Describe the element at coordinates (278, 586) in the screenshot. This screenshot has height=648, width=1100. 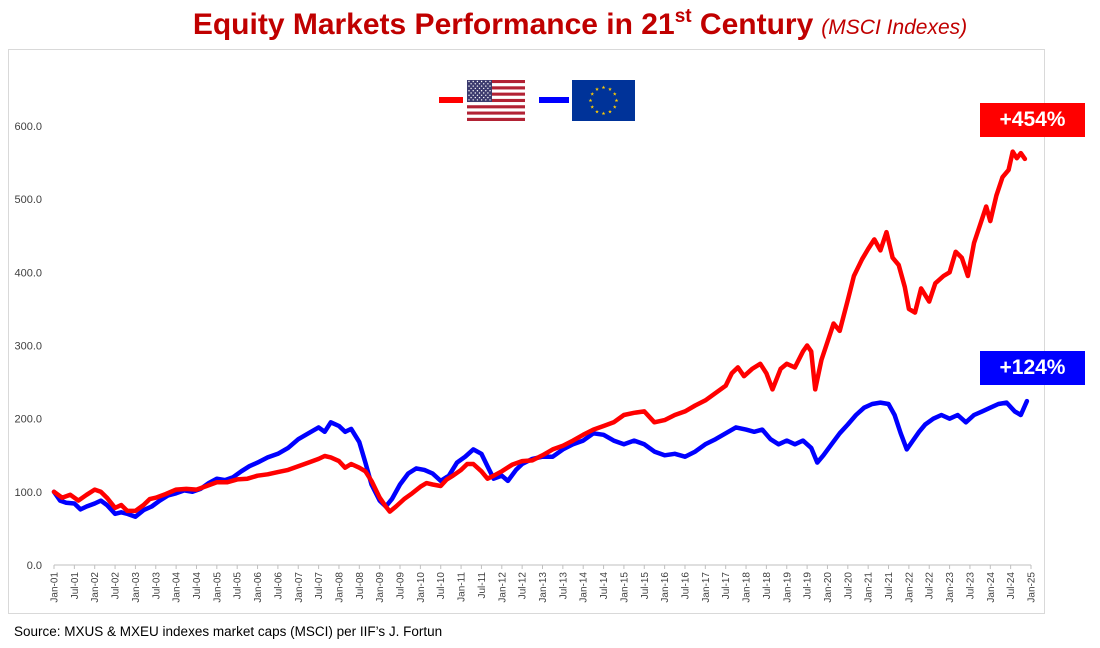
I see `x-tick-label: Jul-06` at that location.